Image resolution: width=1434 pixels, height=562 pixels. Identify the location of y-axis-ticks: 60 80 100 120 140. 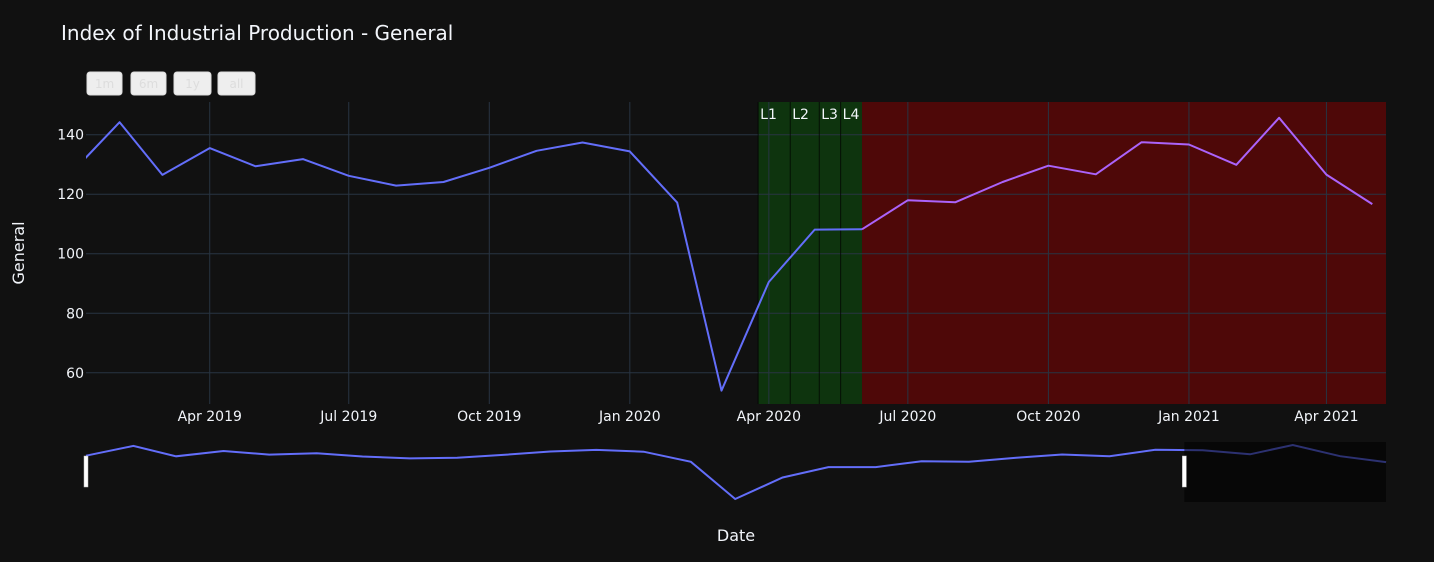
(70, 255).